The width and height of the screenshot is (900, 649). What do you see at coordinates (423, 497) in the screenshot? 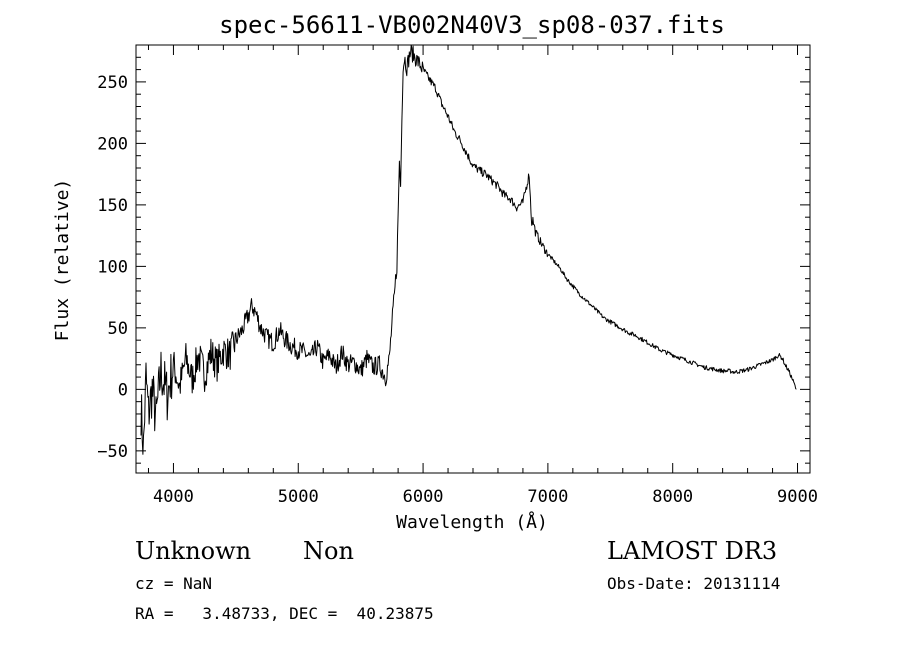
I see `x-tick-label: 6000` at bounding box center [423, 497].